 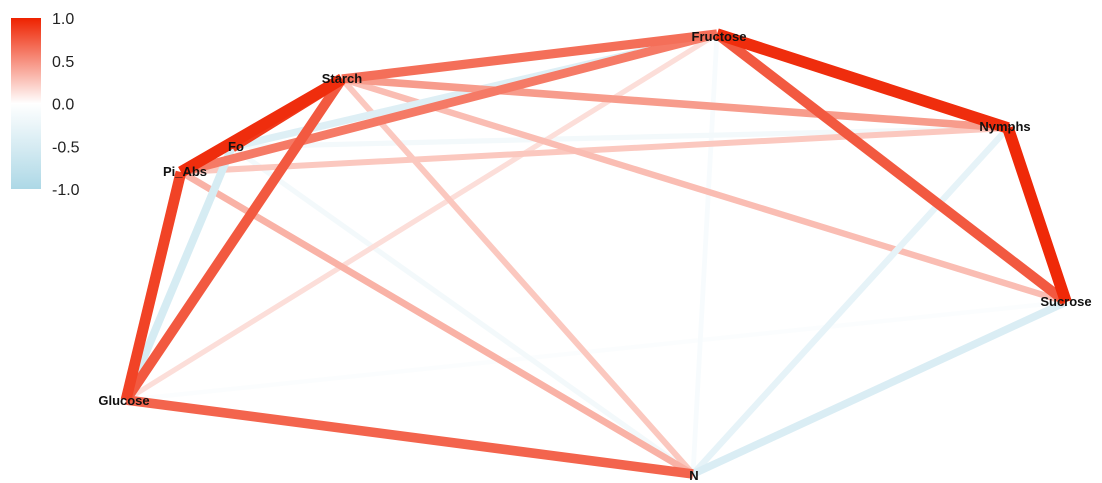 What do you see at coordinates (1037, 215) in the screenshot?
I see `edge-nymphs-sucrose` at bounding box center [1037, 215].